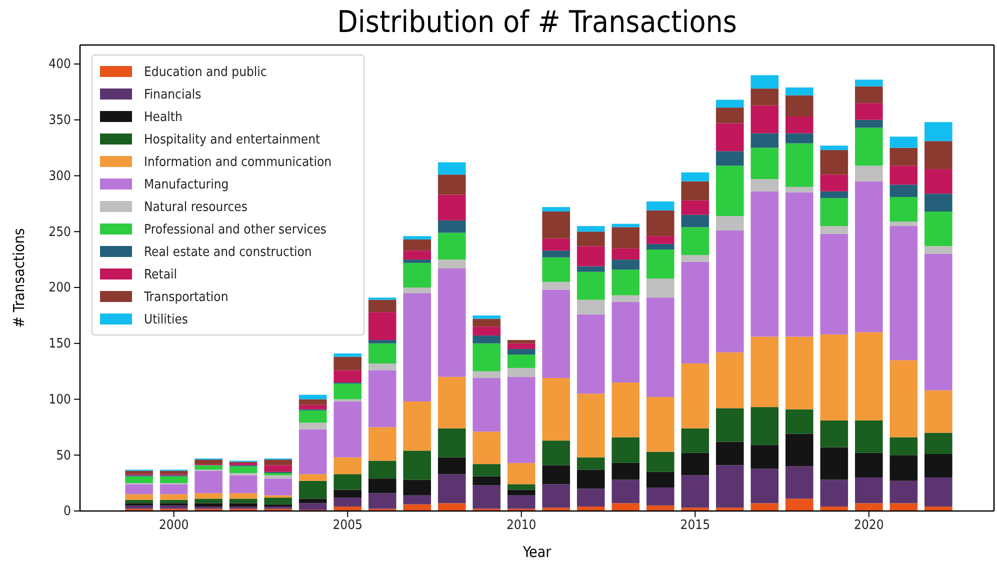  What do you see at coordinates (521, 526) in the screenshot?
I see `x-tick-label: 2010` at bounding box center [521, 526].